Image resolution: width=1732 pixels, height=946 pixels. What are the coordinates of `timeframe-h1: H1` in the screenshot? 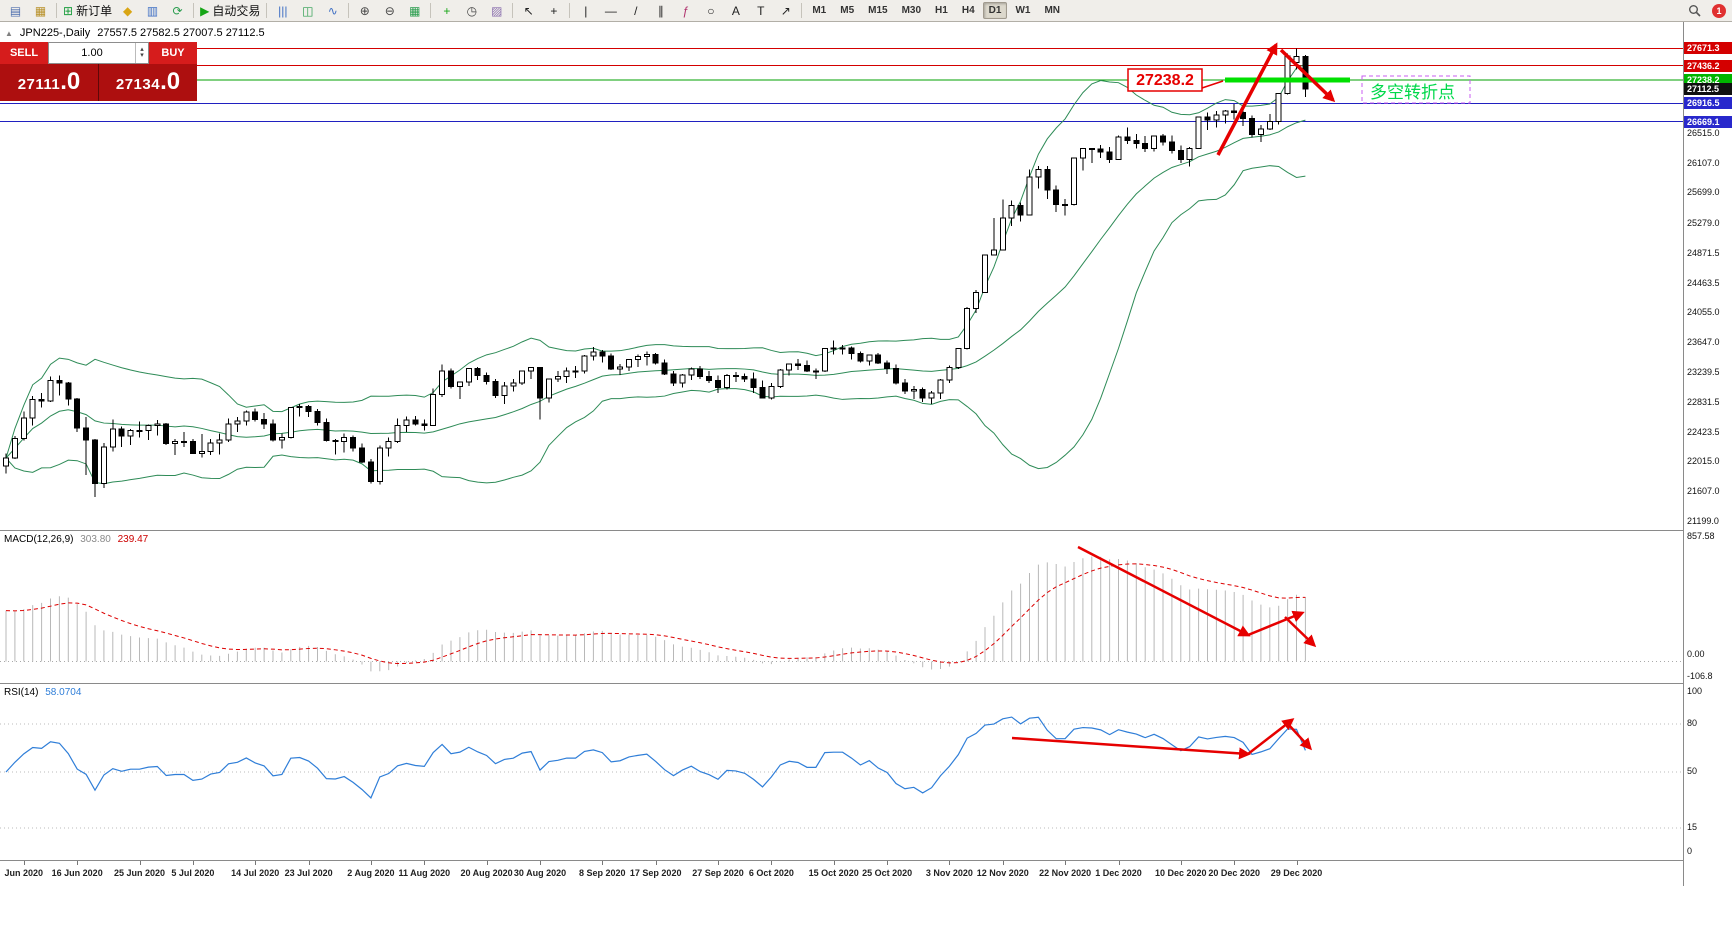 It's located at (941, 10).